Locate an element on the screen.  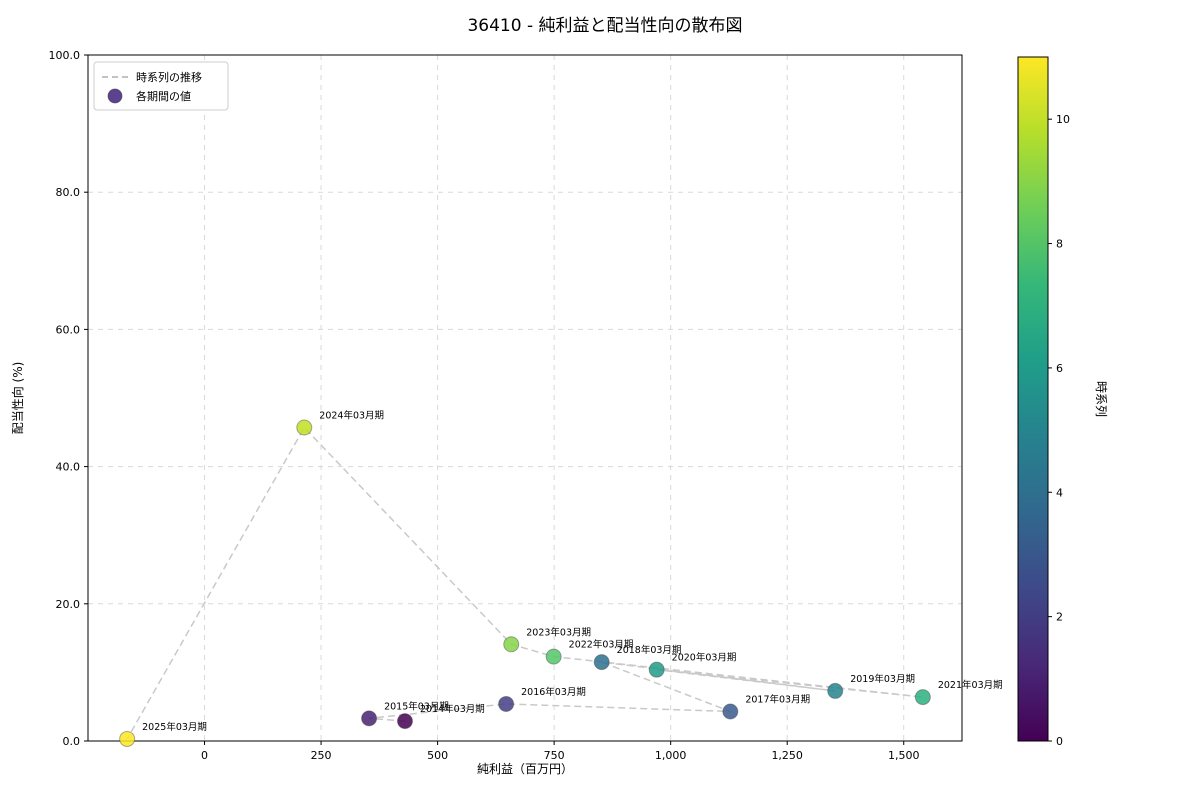
data-point-label: 2016年03月期 is located at coordinates (553, 692).